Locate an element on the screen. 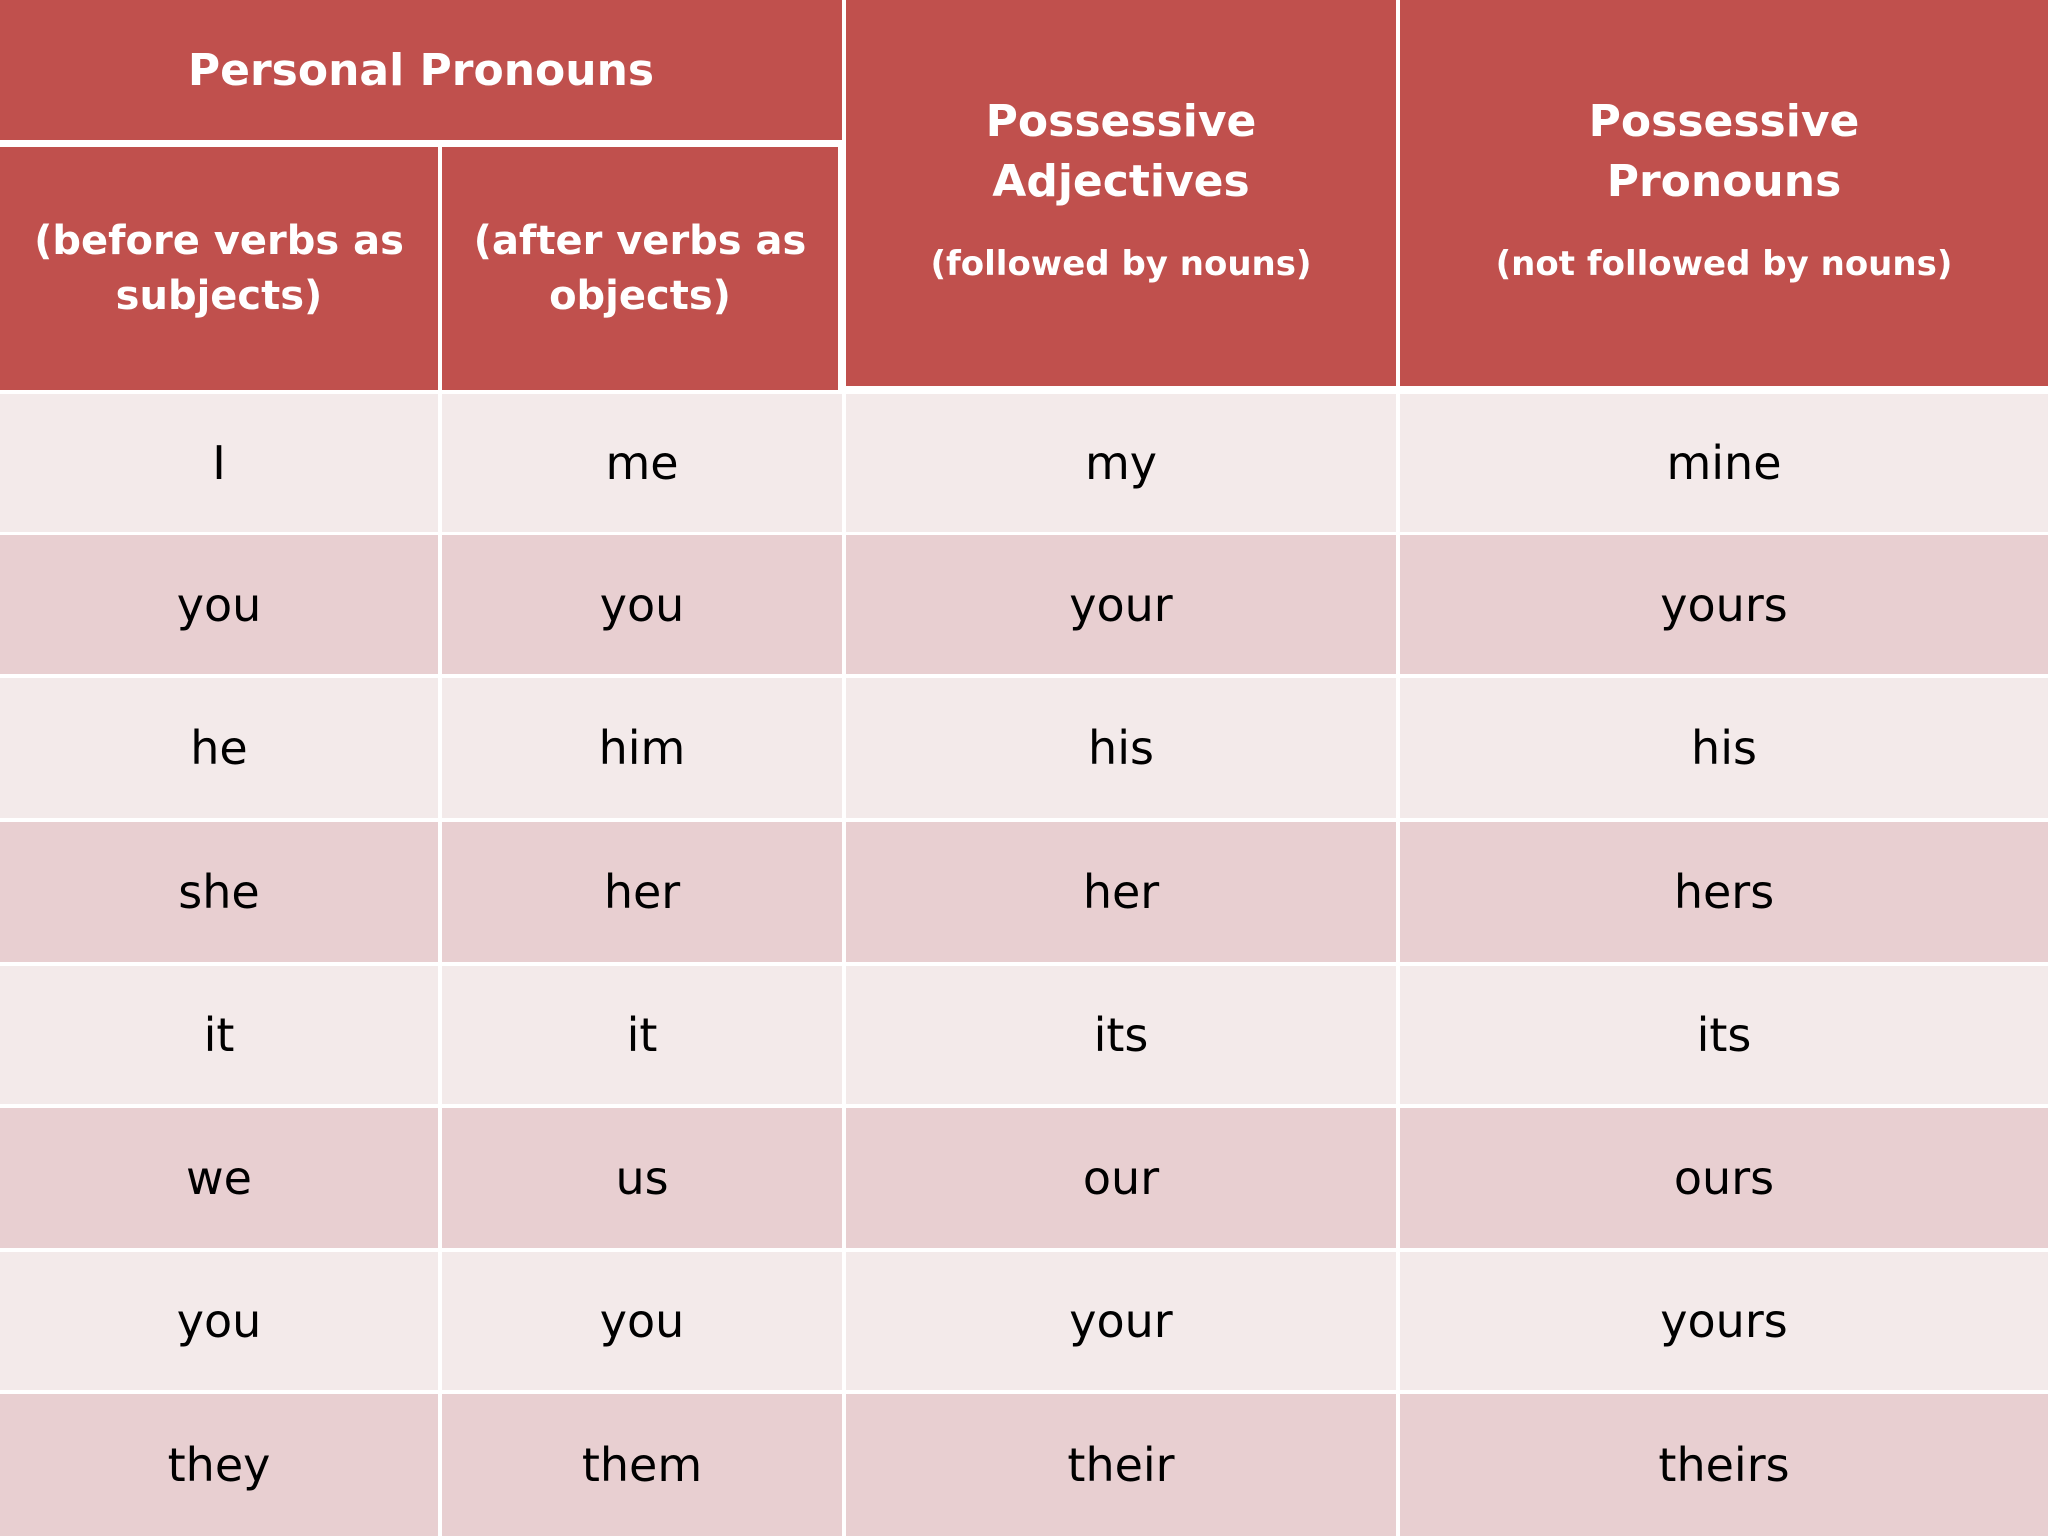 This screenshot has height=1536, width=2048. table-cell: him is located at coordinates (642, 748).